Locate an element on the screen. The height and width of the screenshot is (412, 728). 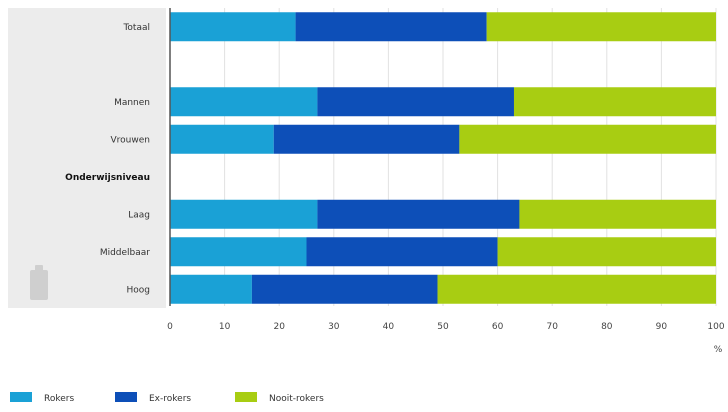
x-tick-label: 20 is located at coordinates (279, 327).